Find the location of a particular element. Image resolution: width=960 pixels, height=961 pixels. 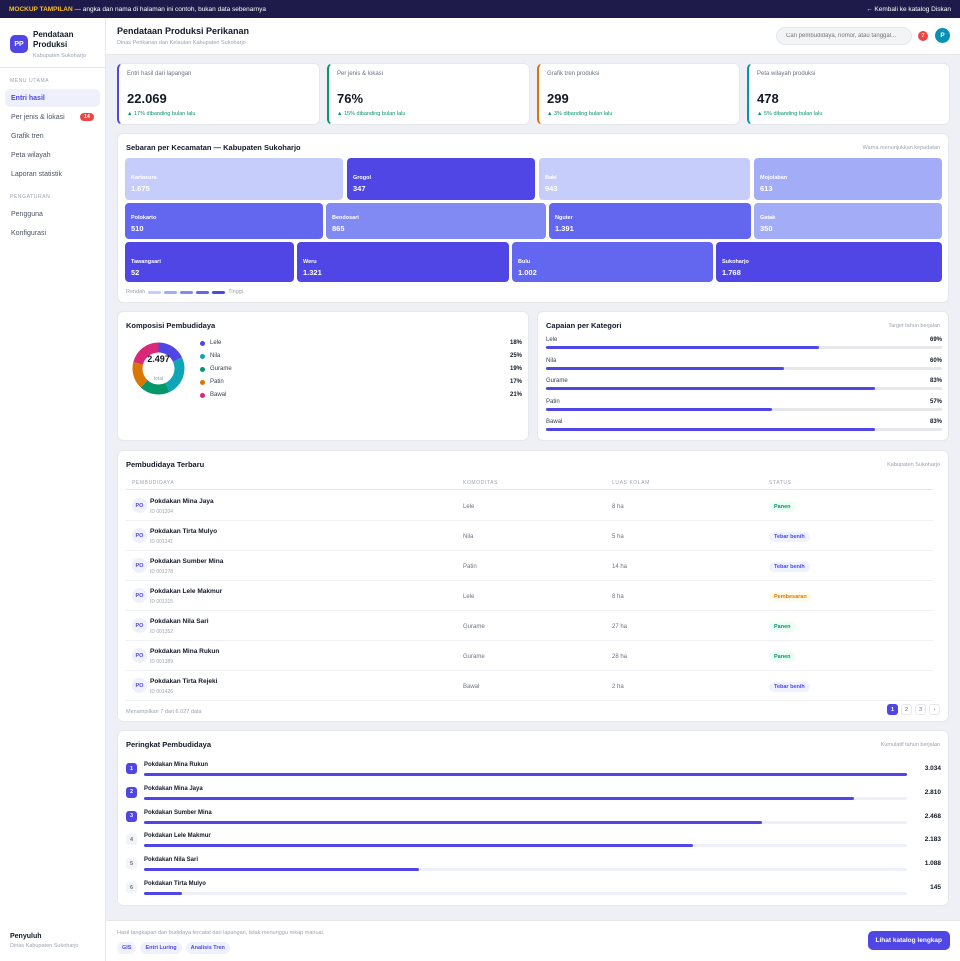

donut-slice-gurame is located at coordinates (155, 387).